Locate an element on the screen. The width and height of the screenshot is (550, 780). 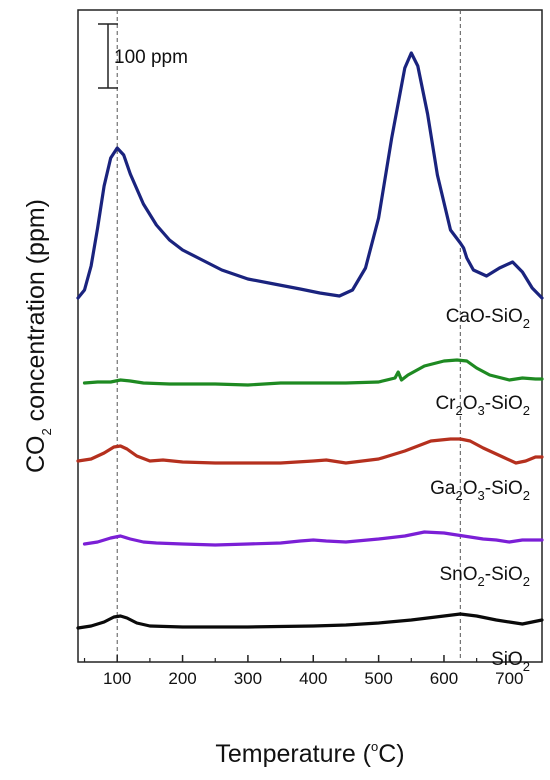
series-label-2: Ga2O3-SiO2 is located at coordinates (480, 490).